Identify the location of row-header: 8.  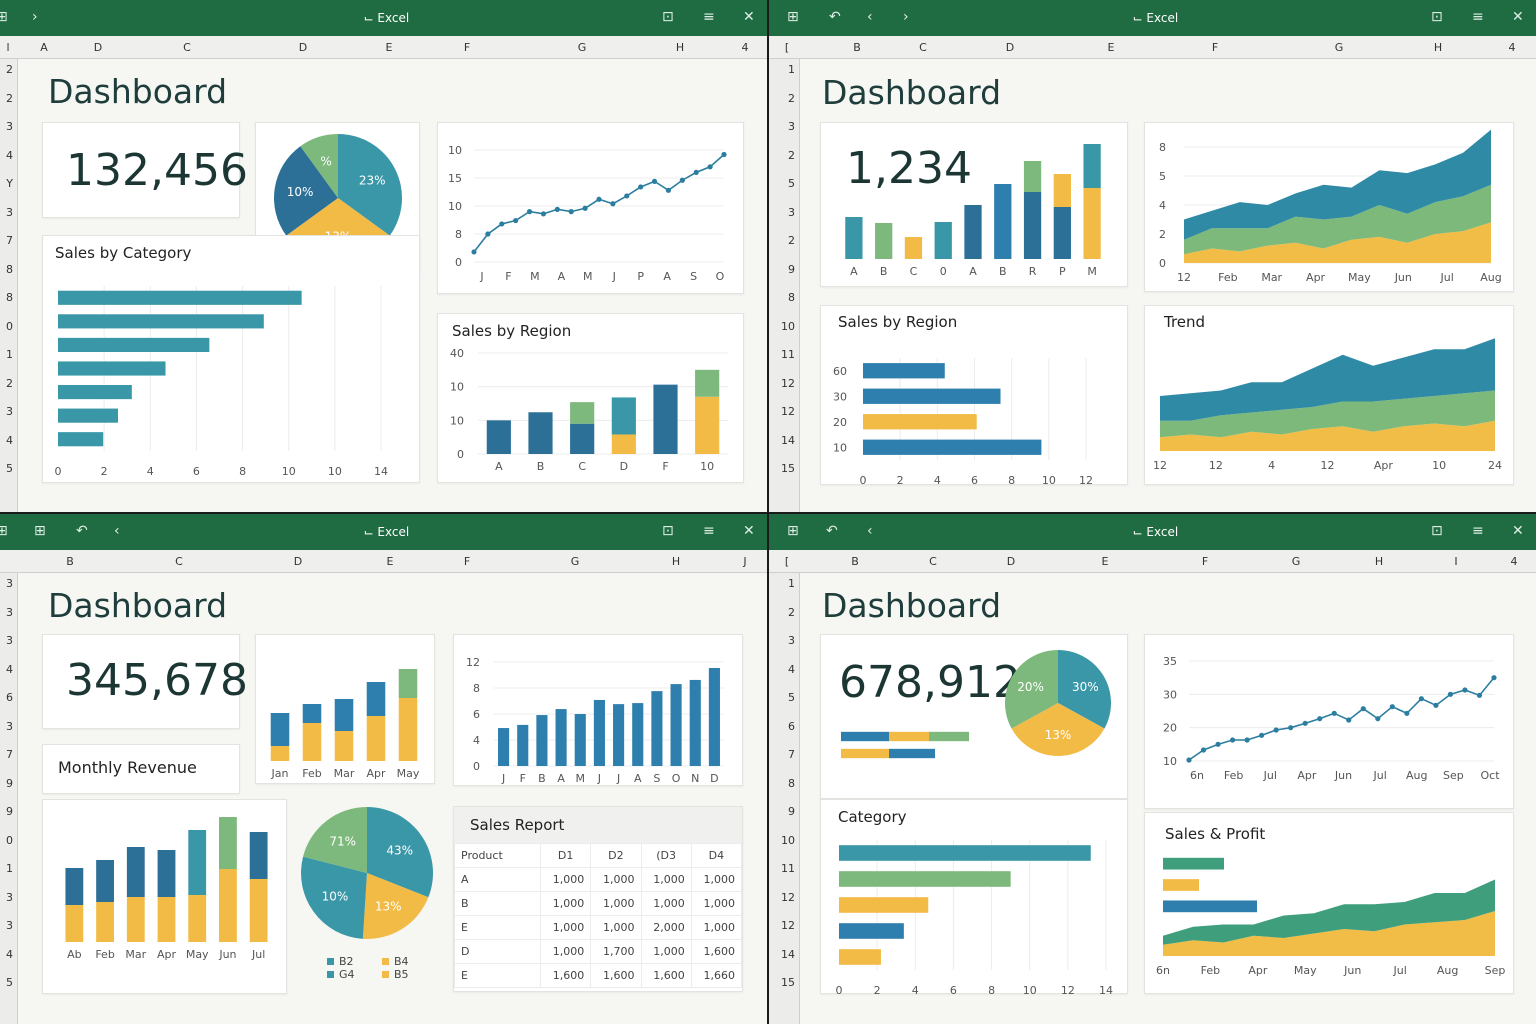
(9, 269).